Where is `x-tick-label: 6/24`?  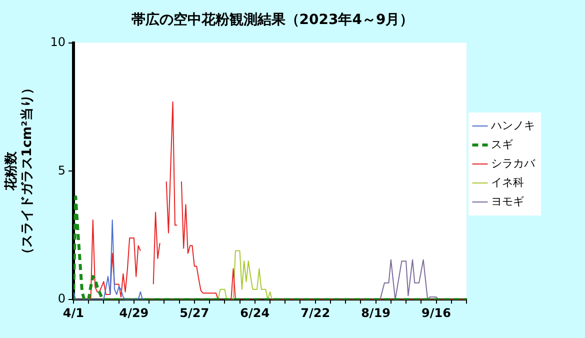
x-tick-label: 6/24 is located at coordinates (255, 313).